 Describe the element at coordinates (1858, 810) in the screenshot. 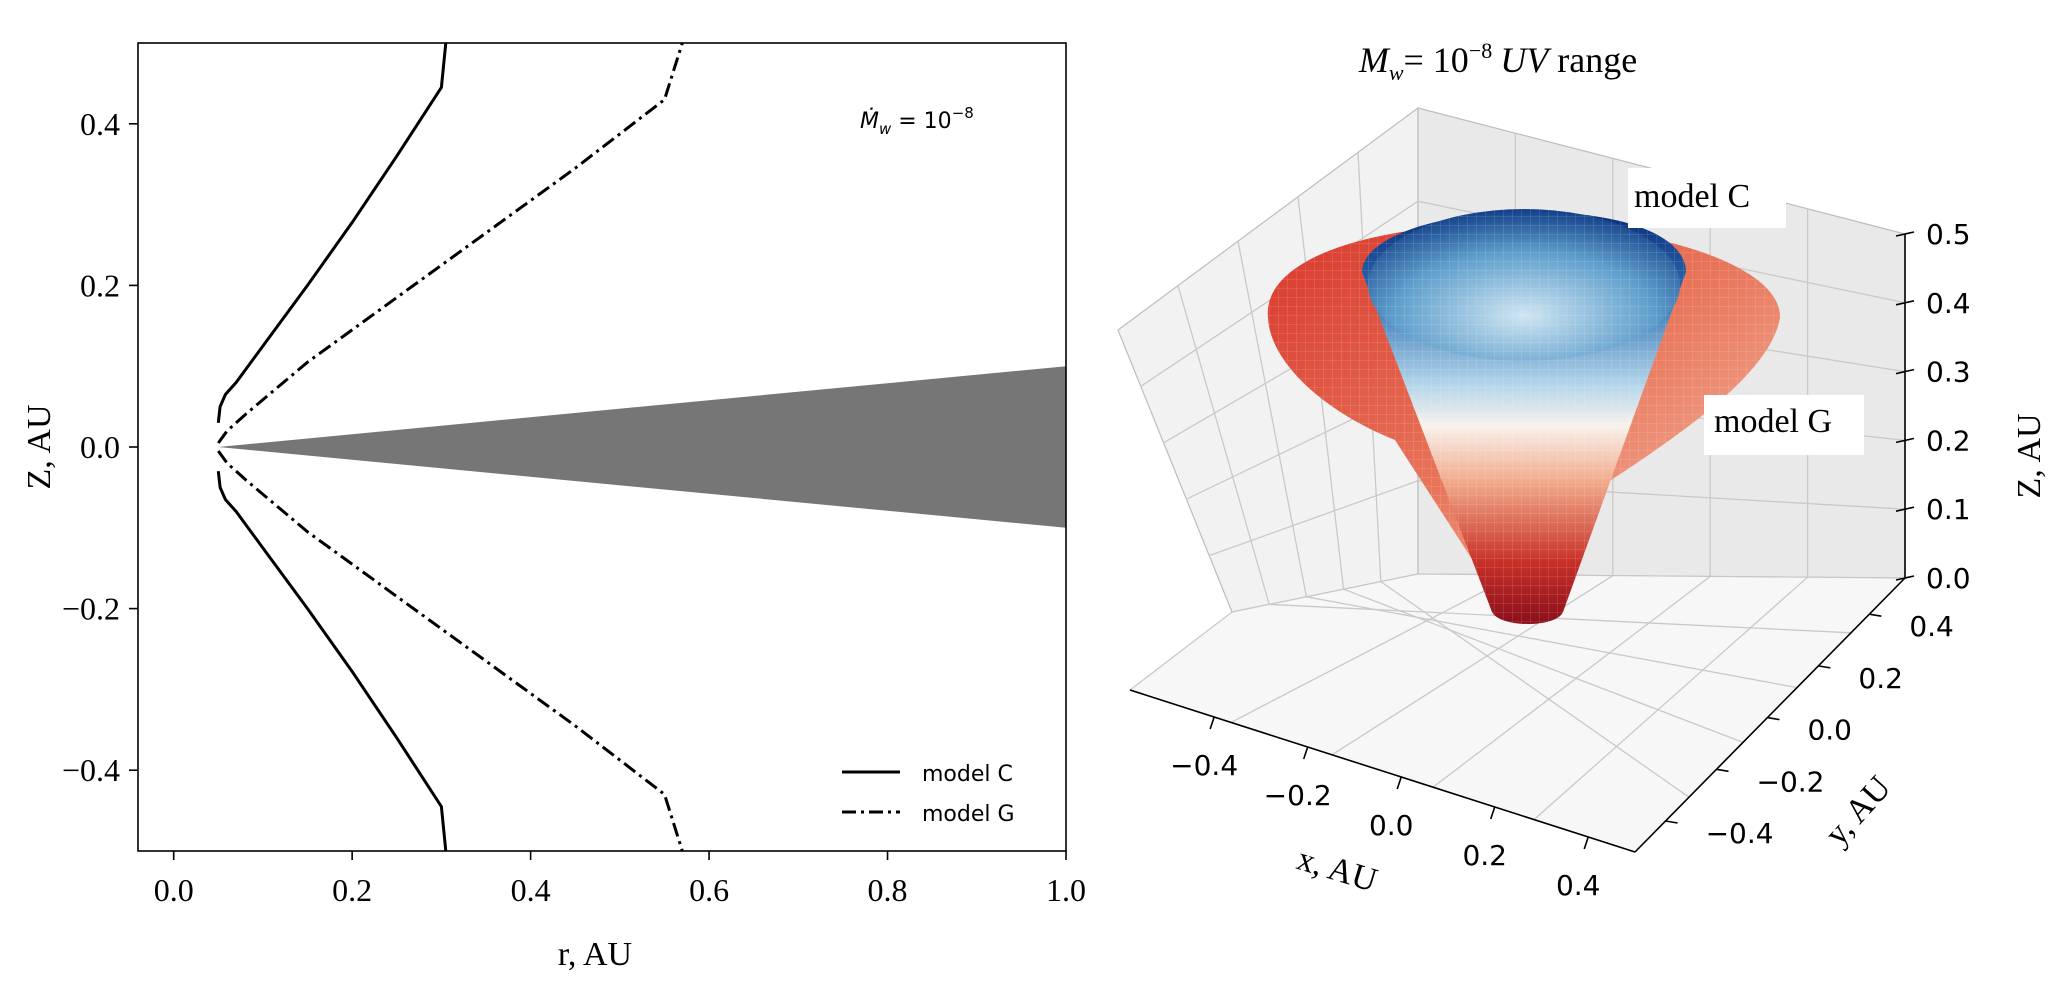

I see `y-axis-label-3d: y, AU` at that location.